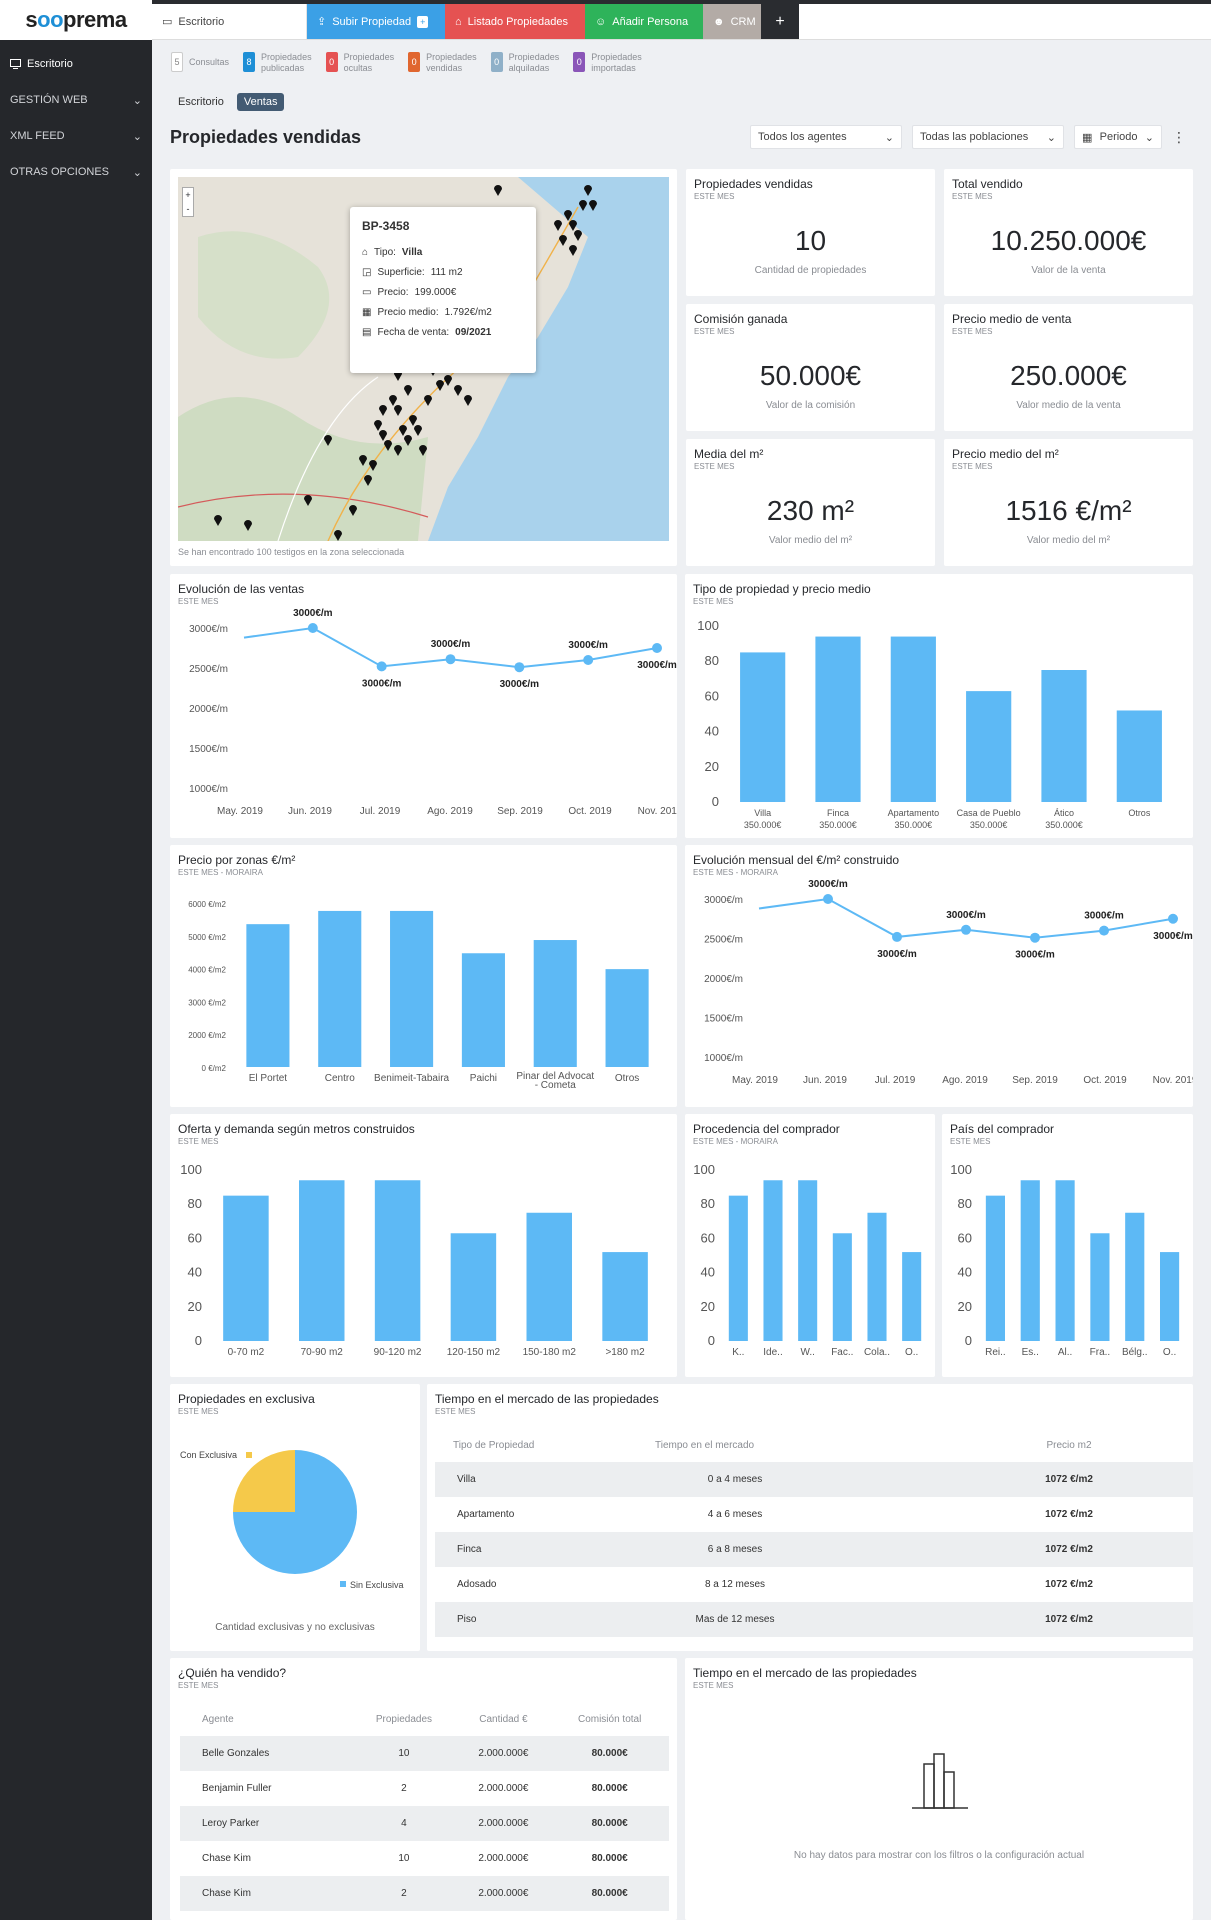  Describe the element at coordinates (188, 195) in the screenshot. I see `zoom-in-button: +` at that location.